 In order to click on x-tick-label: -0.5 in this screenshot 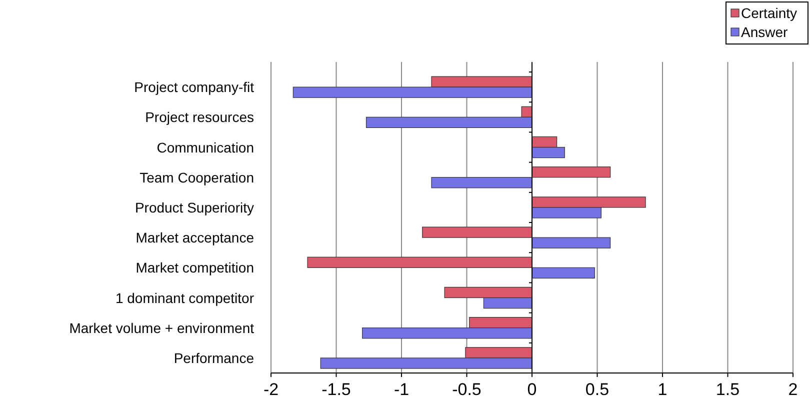, I will do `click(467, 389)`.